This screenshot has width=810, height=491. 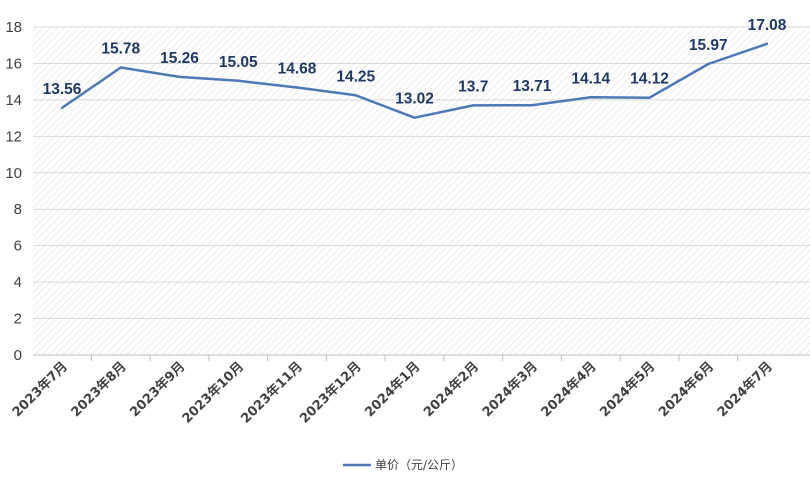 What do you see at coordinates (62, 89) in the screenshot?
I see `data-label: 13.56` at bounding box center [62, 89].